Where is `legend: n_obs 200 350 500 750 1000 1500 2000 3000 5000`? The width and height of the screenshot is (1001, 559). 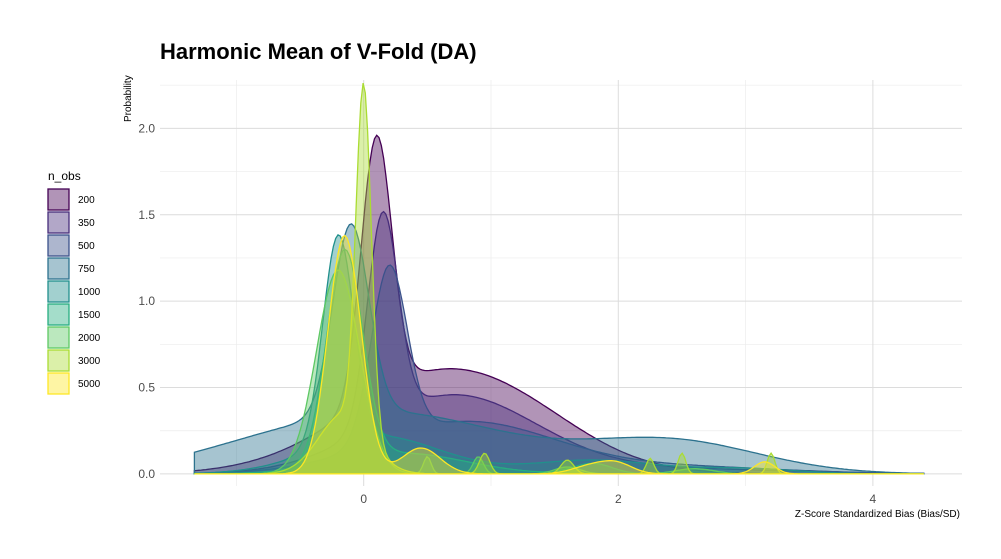 legend: n_obs 200 350 500 750 1000 1500 2000 3000 5000 is located at coordinates (74, 282).